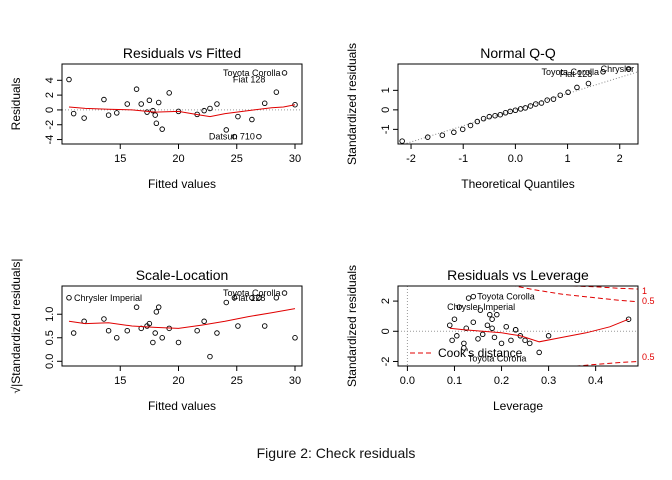 This screenshot has height=480, width=672. Describe the element at coordinates (386, 301) in the screenshot. I see `y-tick-label: 2` at that location.